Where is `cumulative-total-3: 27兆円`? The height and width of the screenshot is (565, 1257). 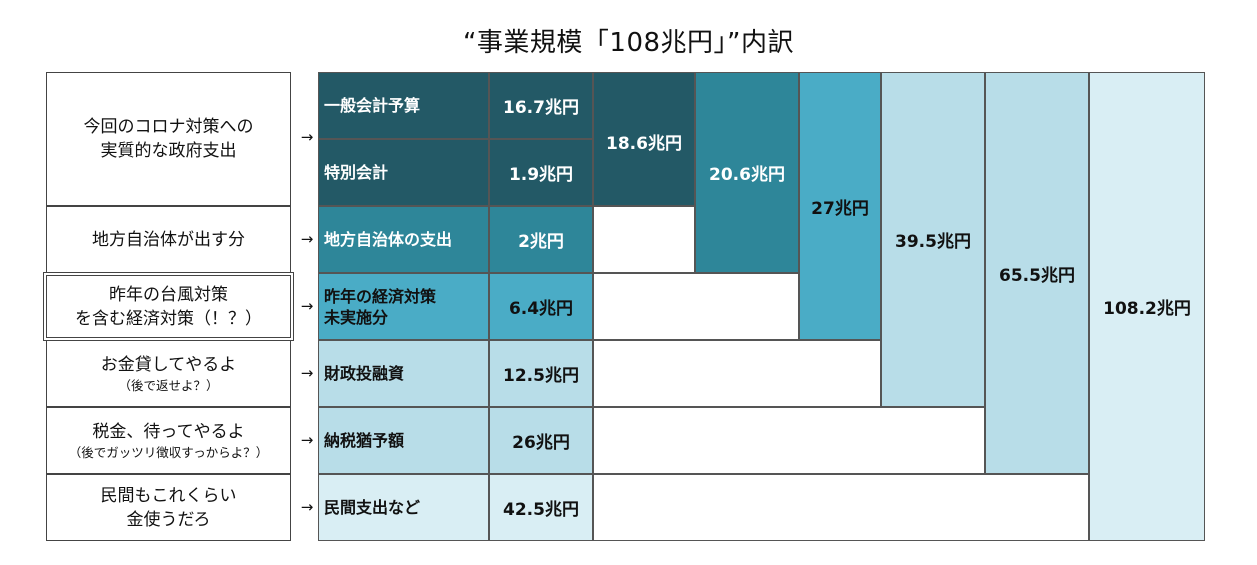 cumulative-total-3: 27兆円 is located at coordinates (840, 206).